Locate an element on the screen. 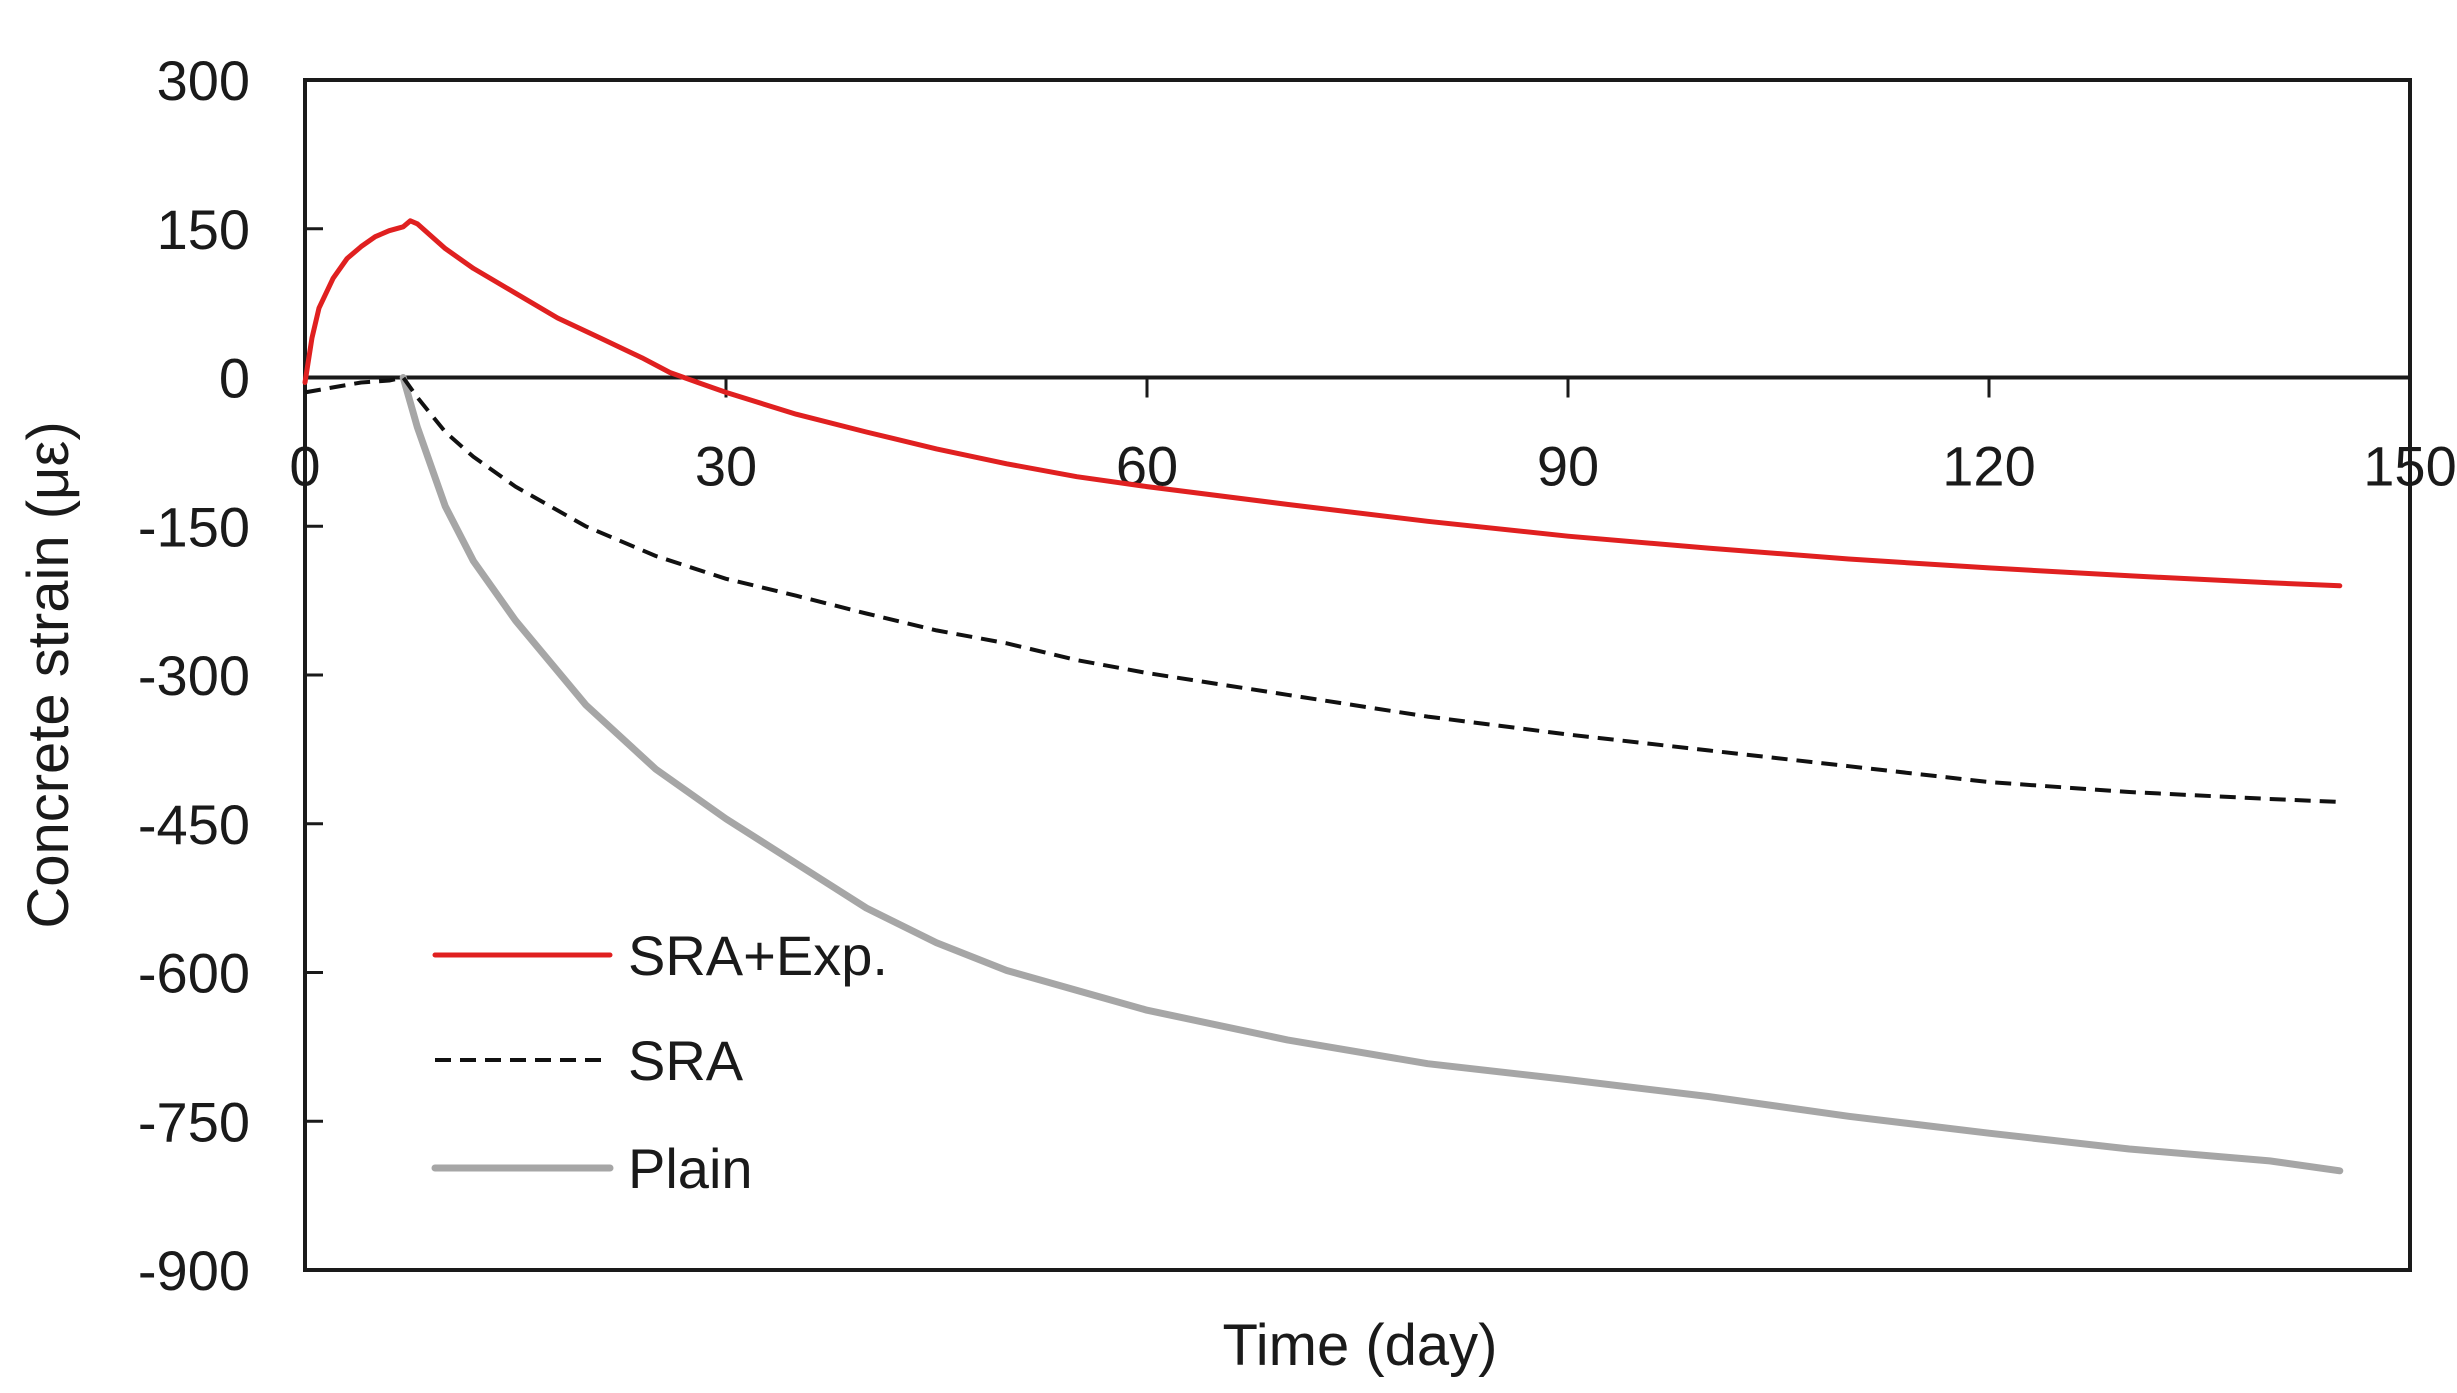  y-tick-label: -600 is located at coordinates (194, 973).